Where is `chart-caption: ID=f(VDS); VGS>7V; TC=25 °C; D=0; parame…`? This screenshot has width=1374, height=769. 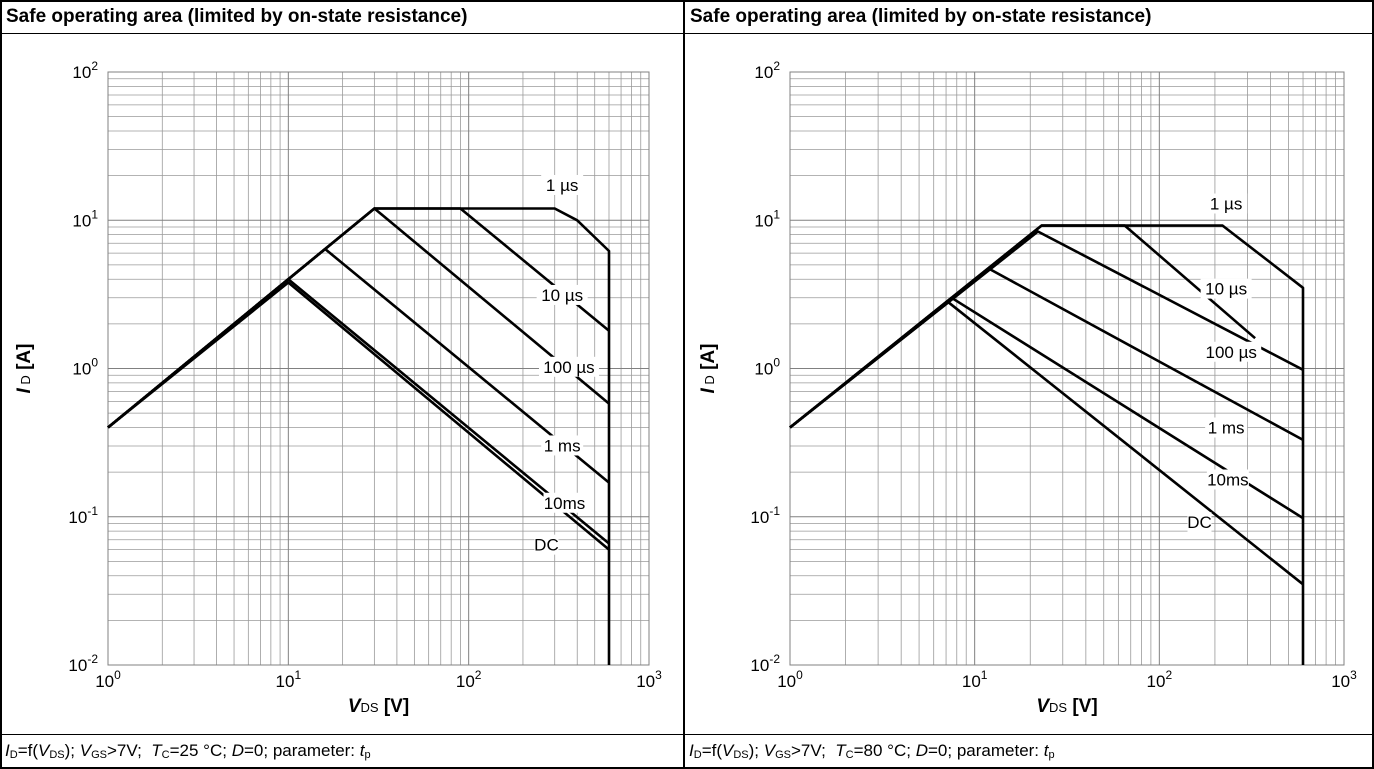 chart-caption: ID=f(VDS); VGS>7V; TC=25 °C; D=0; parame… is located at coordinates (342, 751).